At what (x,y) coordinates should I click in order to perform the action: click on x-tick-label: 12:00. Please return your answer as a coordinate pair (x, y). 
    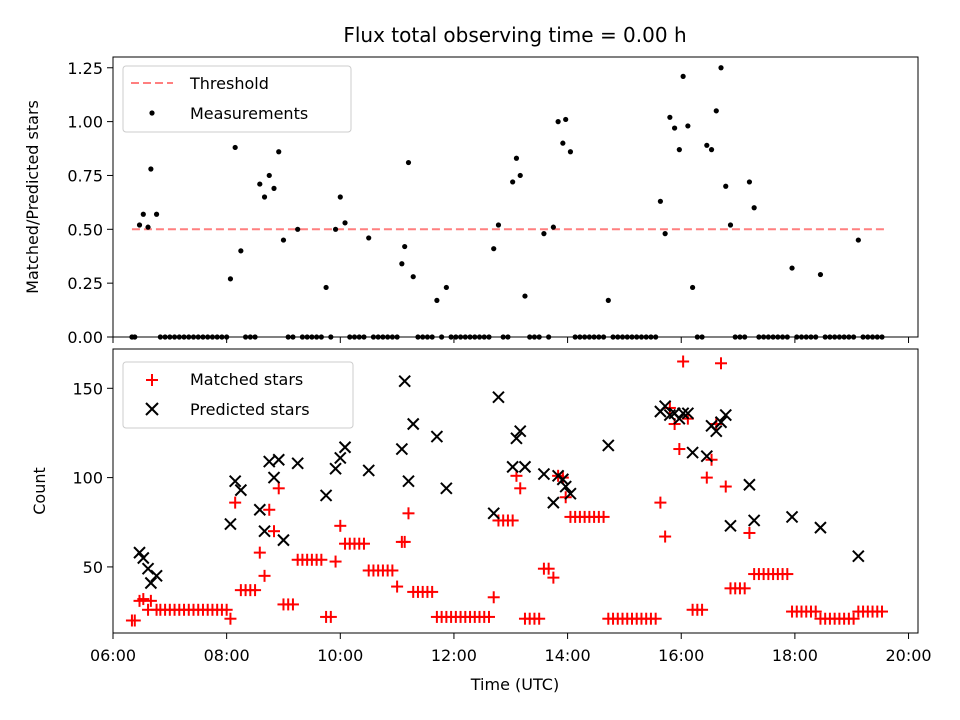
    Looking at the image, I should click on (454, 655).